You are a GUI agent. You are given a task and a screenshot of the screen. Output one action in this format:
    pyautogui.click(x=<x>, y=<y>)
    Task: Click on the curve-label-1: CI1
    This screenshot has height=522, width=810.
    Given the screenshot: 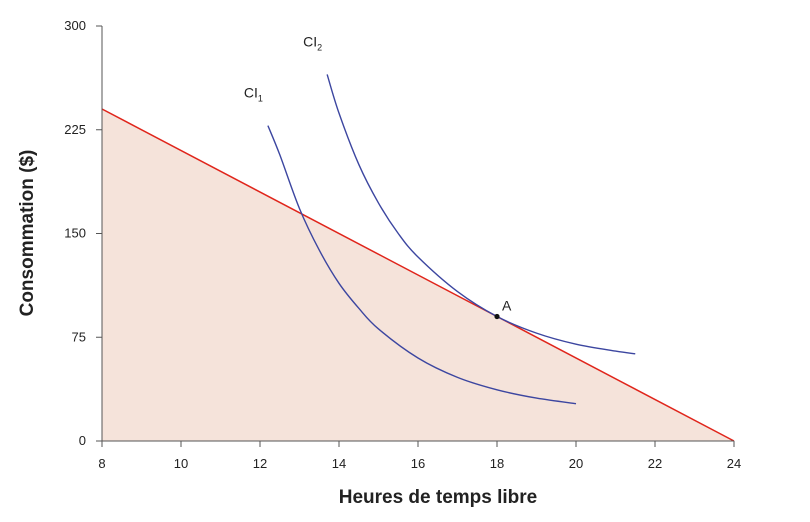 What is the action you would take?
    pyautogui.click(x=253, y=94)
    